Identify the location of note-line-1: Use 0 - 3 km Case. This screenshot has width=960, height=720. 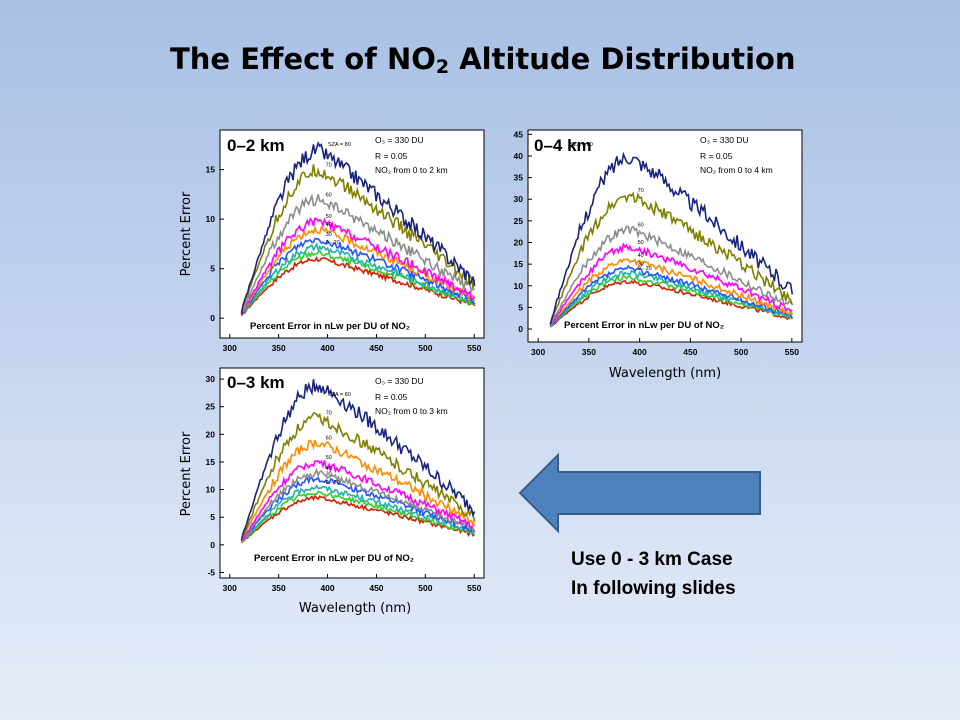
(652, 559).